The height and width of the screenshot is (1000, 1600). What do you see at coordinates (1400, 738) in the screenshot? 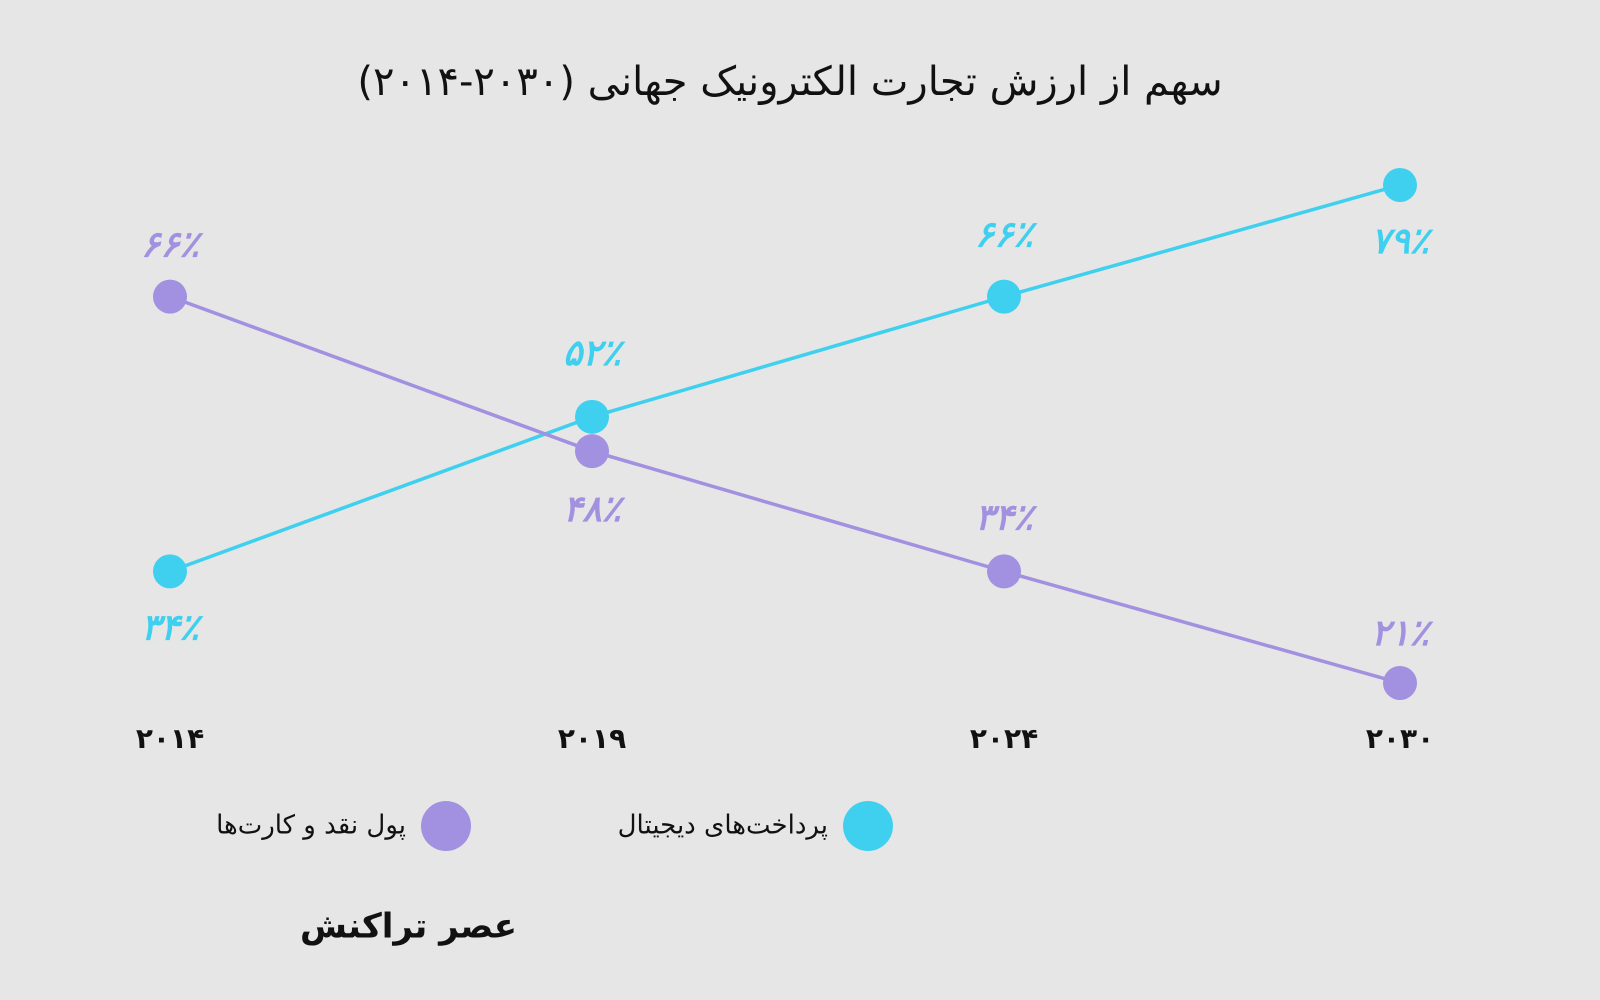
I see `x-tick-label: ۲۰۳۰` at bounding box center [1400, 738].